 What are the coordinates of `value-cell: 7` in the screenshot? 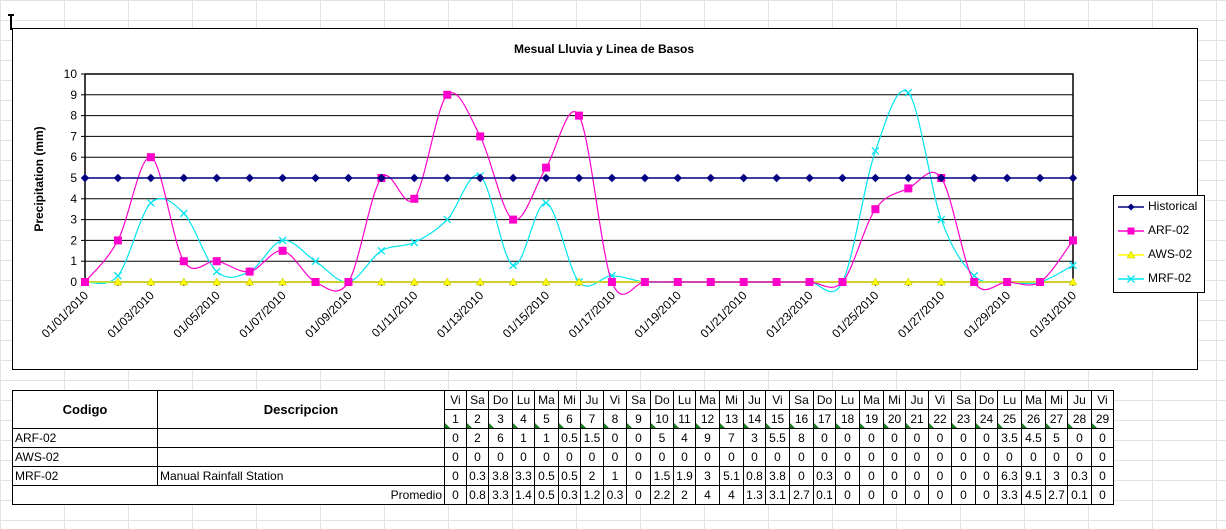 It's located at (731, 438).